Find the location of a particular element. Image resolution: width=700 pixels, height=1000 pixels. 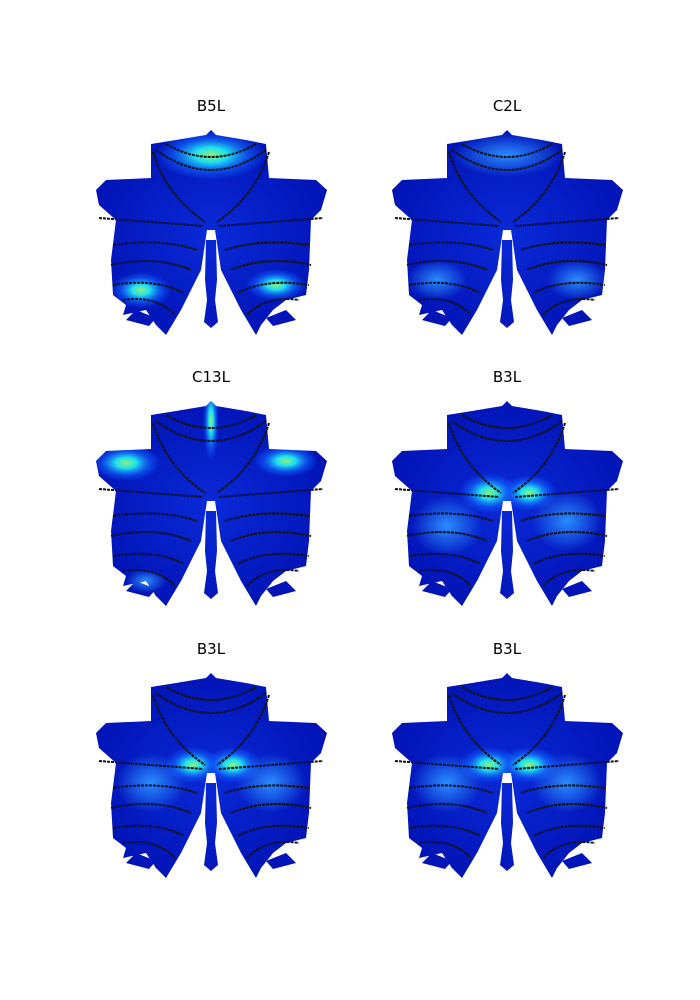

panel-title: B5L is located at coordinates (211, 106).